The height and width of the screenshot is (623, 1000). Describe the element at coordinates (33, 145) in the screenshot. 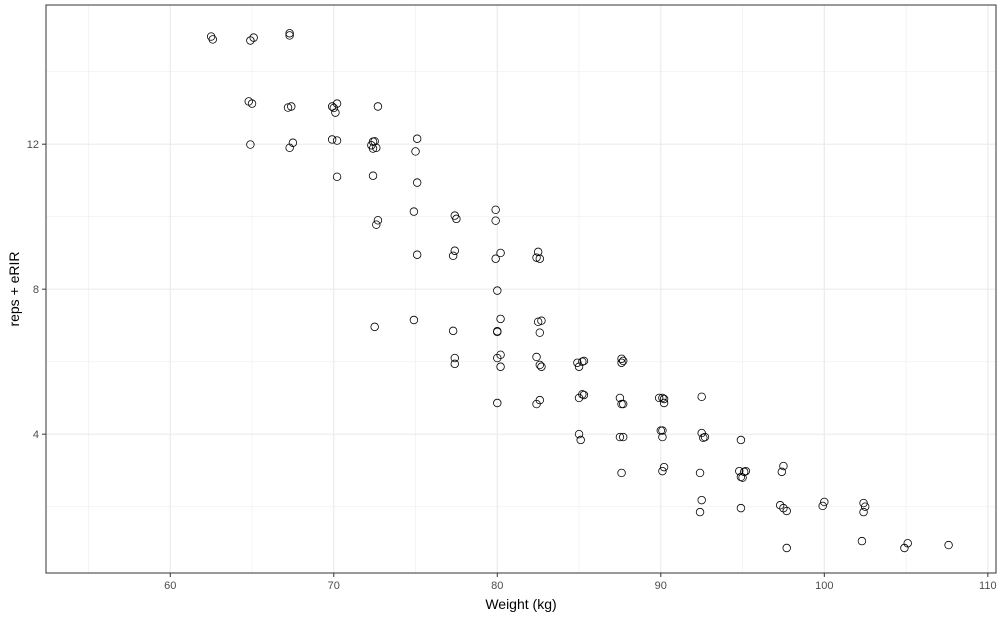

I see `y-tick-label: 12` at that location.